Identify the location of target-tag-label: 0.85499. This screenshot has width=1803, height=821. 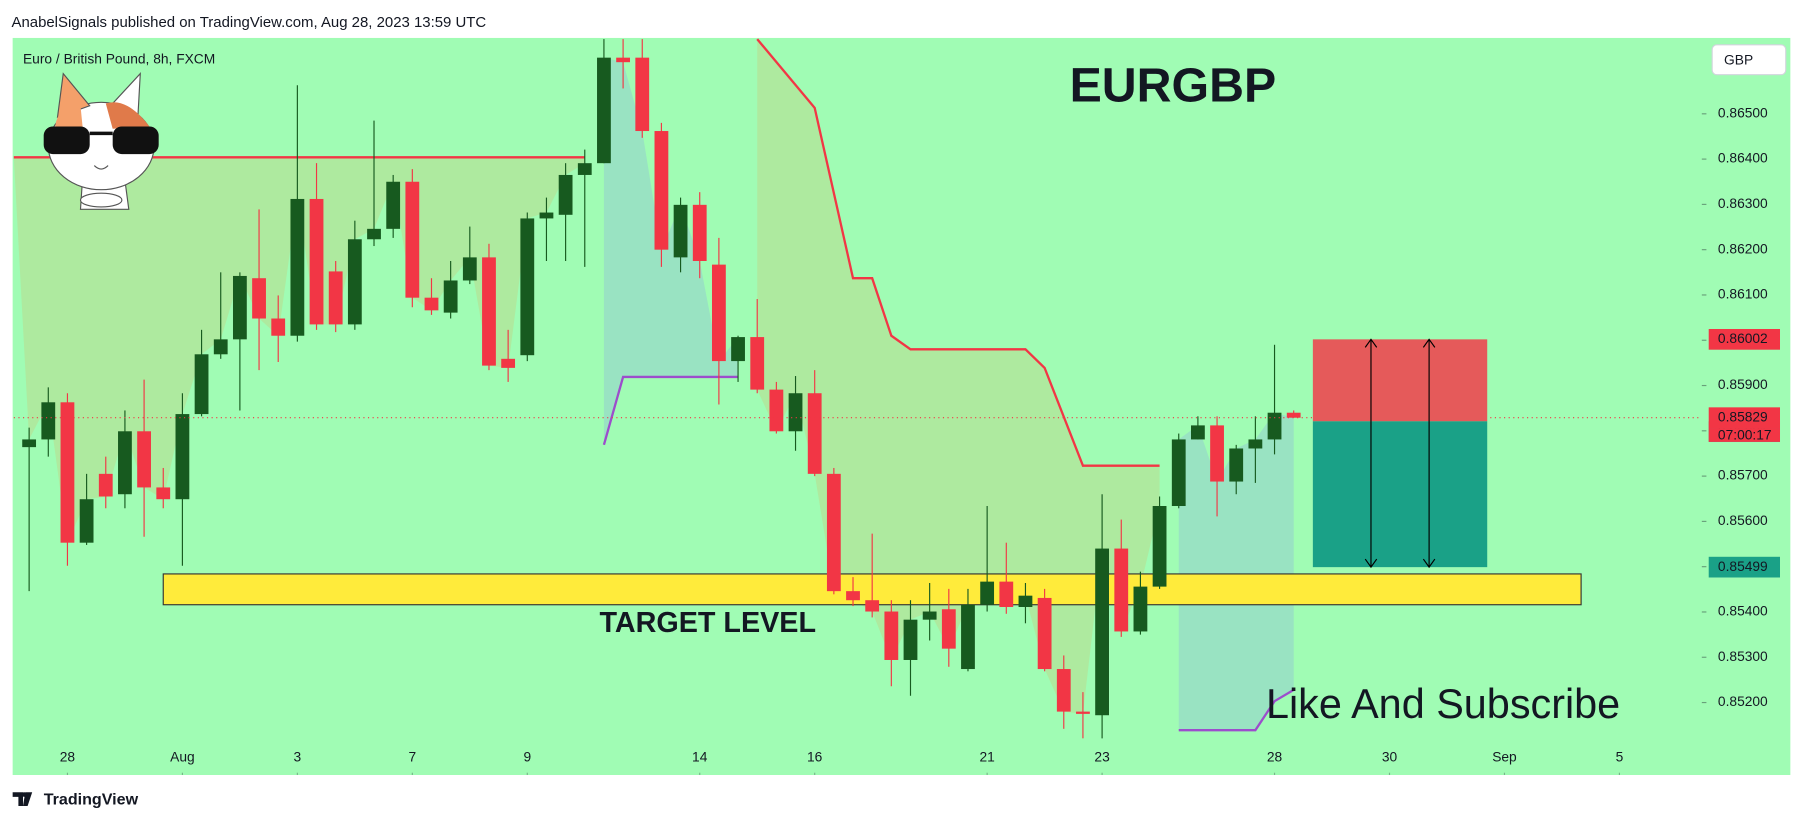
(1743, 566).